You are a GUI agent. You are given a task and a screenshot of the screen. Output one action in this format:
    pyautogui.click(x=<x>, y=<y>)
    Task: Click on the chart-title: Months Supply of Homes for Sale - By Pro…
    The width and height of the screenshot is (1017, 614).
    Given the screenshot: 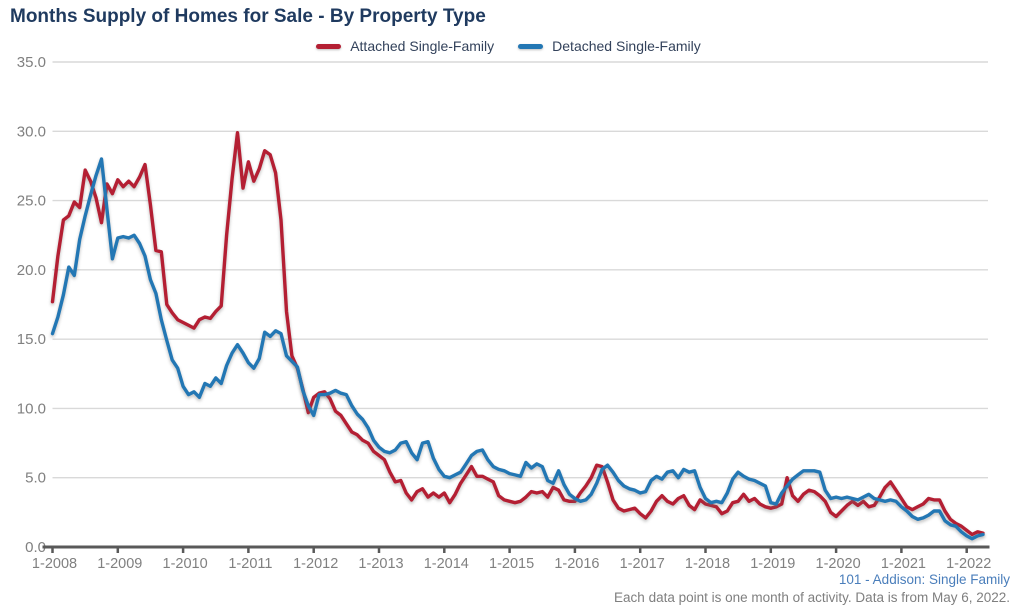 What is the action you would take?
    pyautogui.click(x=248, y=16)
    